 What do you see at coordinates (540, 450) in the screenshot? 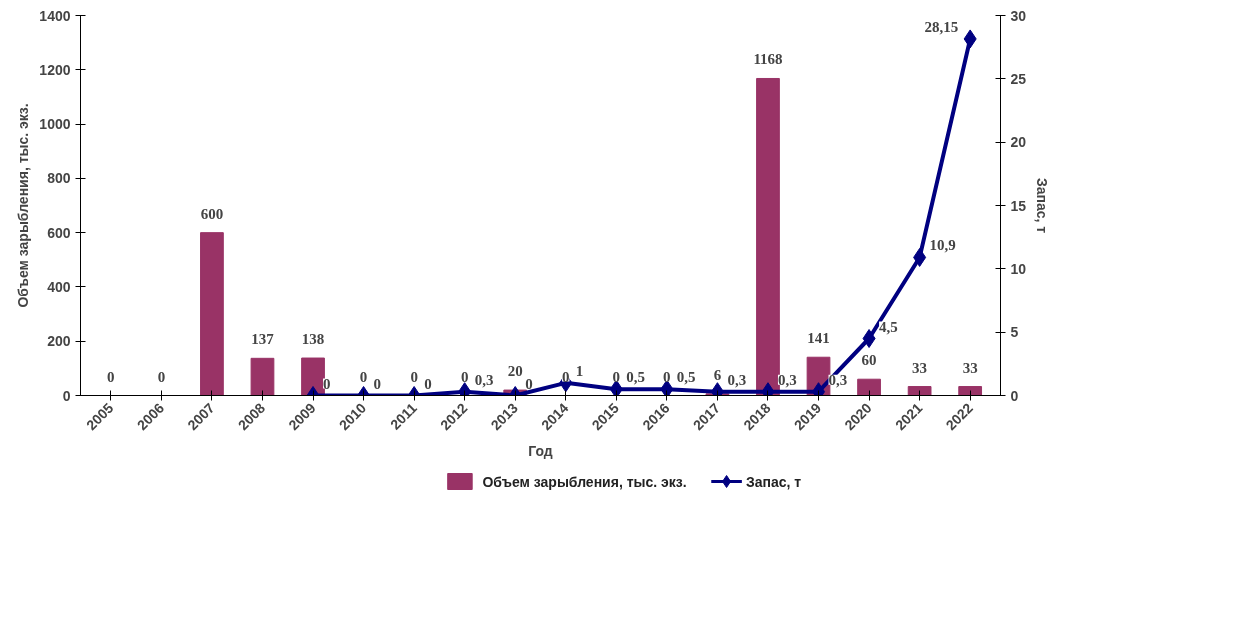
I see `x-axis-title: Год` at bounding box center [540, 450].